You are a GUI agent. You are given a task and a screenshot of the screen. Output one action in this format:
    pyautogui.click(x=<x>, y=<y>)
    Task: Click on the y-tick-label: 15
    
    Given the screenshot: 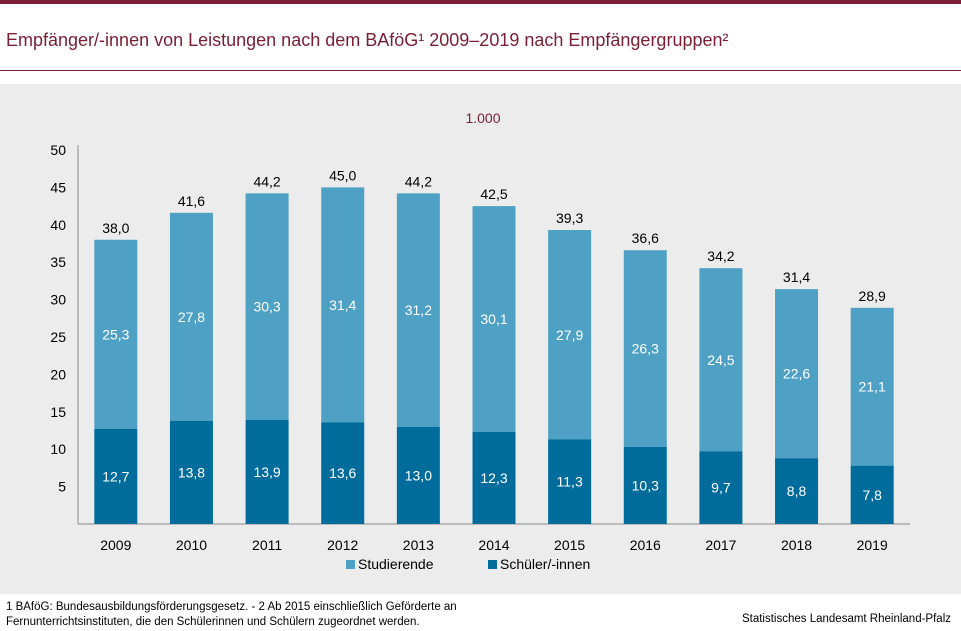 What is the action you would take?
    pyautogui.click(x=58, y=412)
    